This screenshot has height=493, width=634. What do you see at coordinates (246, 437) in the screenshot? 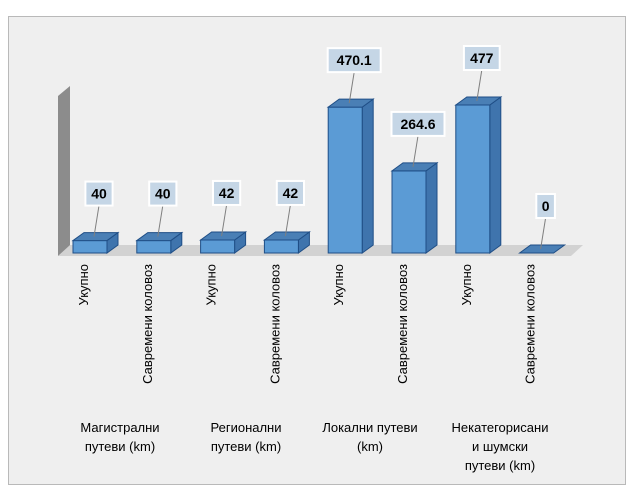
I see `group-label: Регионални путеви (km)` at bounding box center [246, 437].